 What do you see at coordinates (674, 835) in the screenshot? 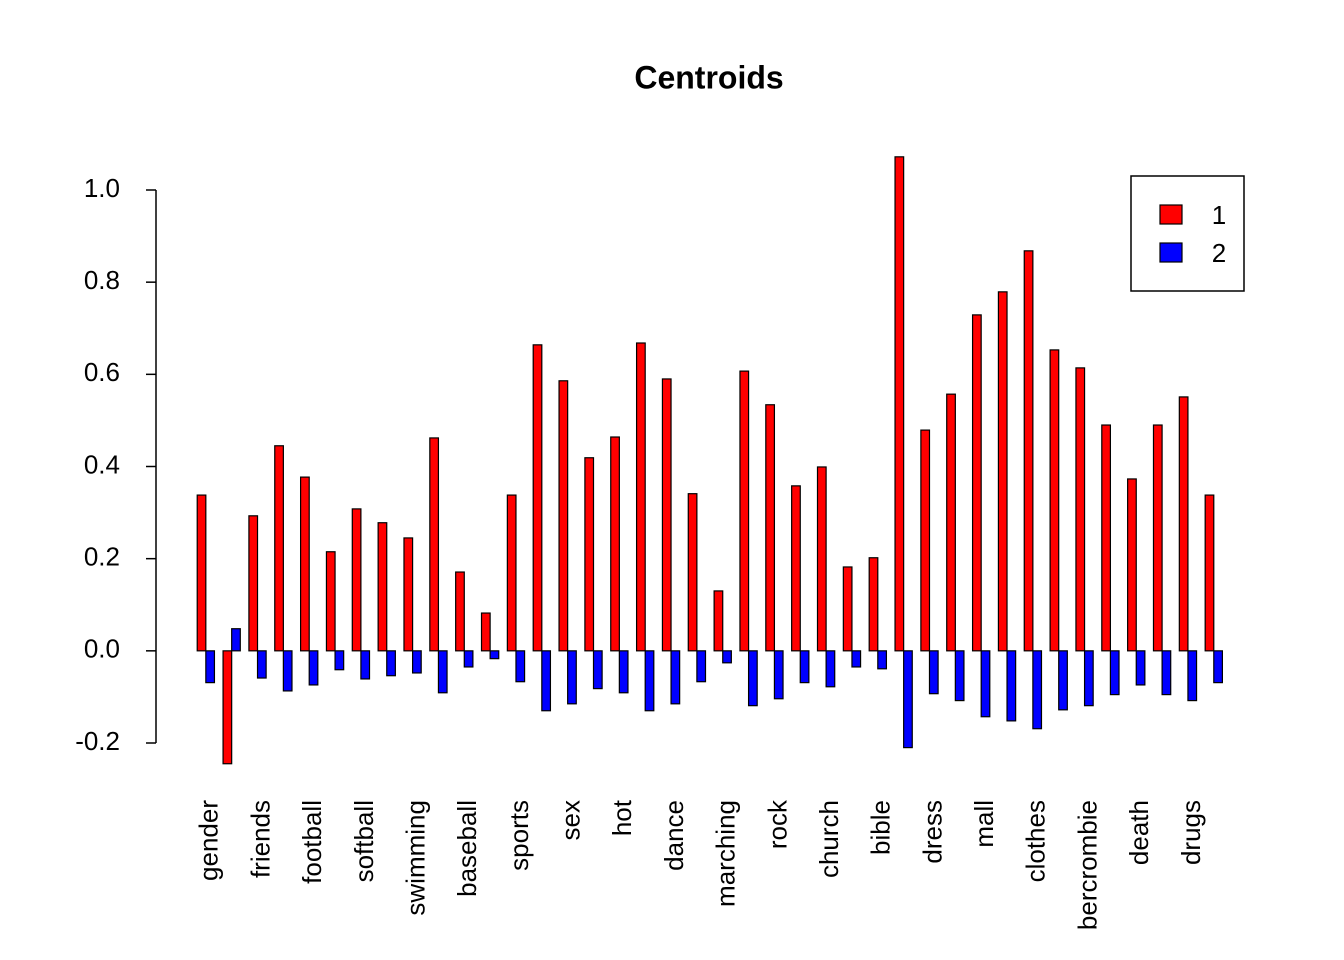
I see `x-tick-label: dance` at bounding box center [674, 835].